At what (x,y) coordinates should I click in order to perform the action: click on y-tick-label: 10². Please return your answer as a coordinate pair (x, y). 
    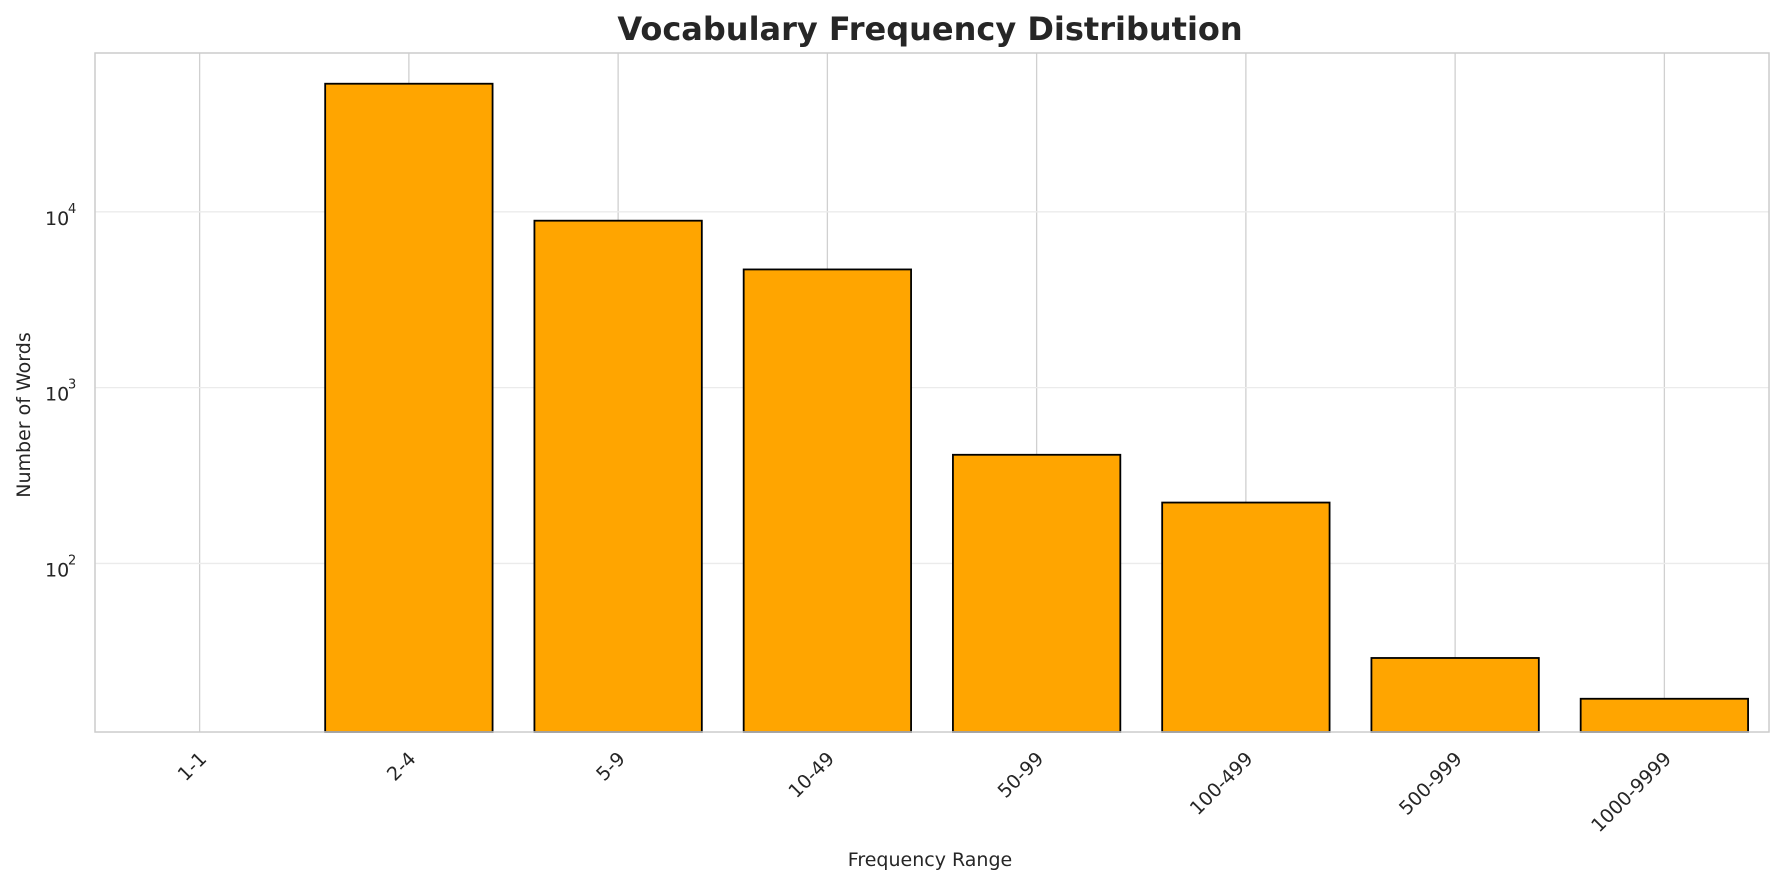
    Looking at the image, I should click on (60, 567).